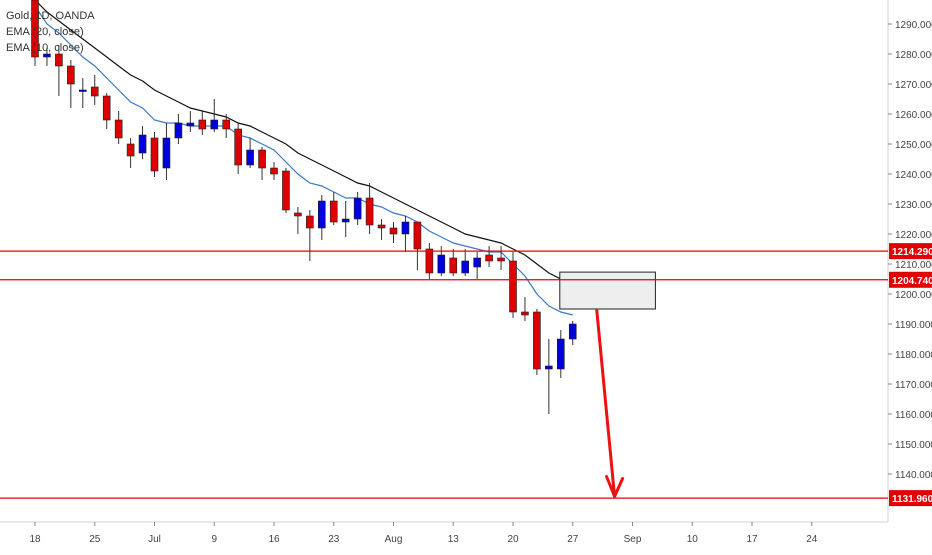 The height and width of the screenshot is (555, 932). What do you see at coordinates (95, 539) in the screenshot?
I see `x-tick-label: 25` at bounding box center [95, 539].